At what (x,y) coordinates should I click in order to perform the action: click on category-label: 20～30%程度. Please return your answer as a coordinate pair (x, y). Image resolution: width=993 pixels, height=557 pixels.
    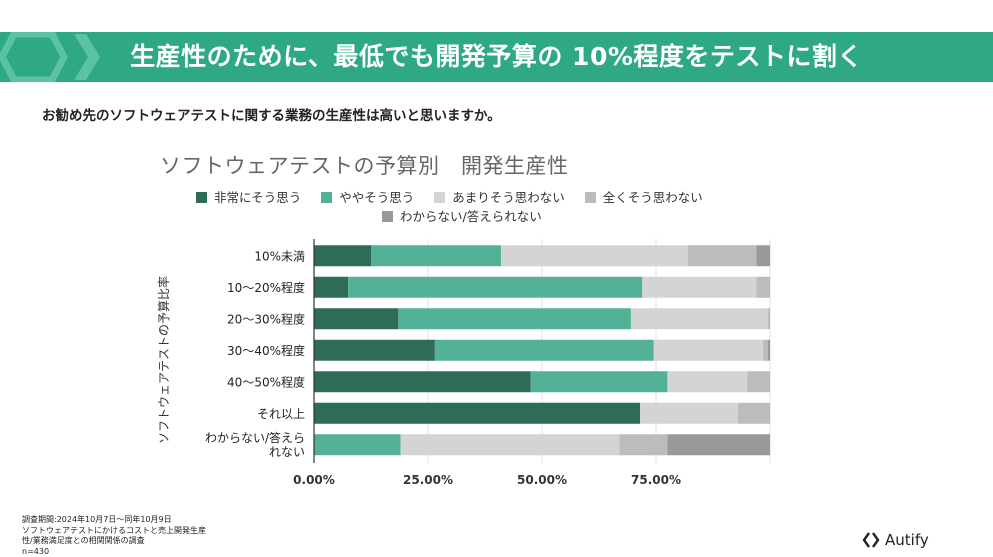
    Looking at the image, I should click on (266, 318).